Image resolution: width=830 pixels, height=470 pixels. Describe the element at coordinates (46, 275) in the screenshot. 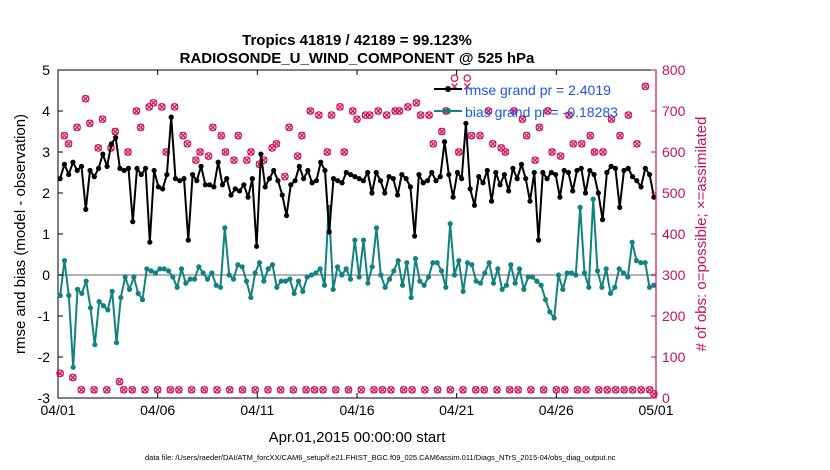

I see `y-tick-label-left: 0` at that location.